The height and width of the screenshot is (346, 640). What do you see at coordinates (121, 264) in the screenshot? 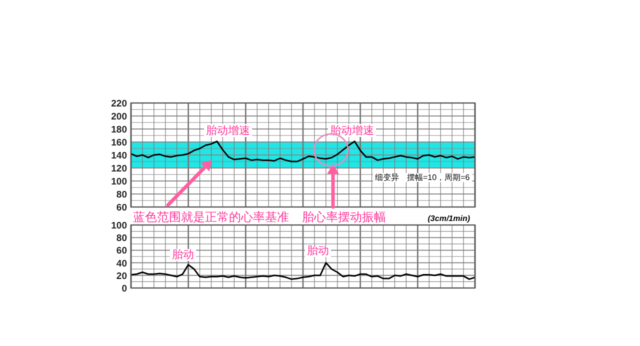
I see `y-tick-label: 40` at bounding box center [121, 264].